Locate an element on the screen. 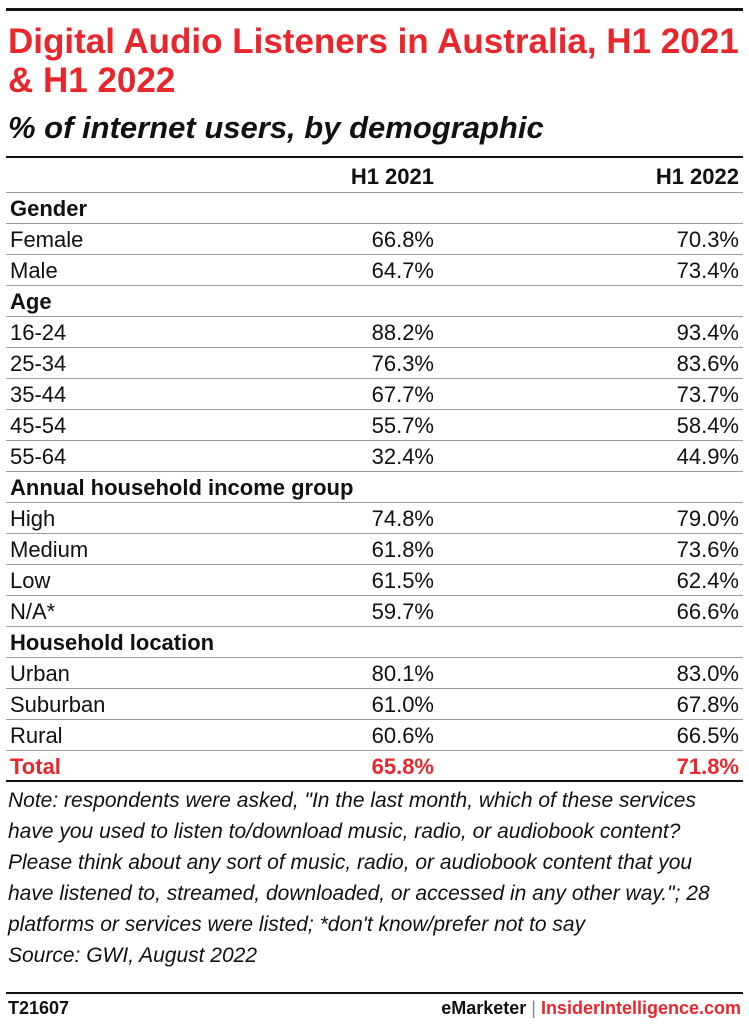  total-h1-2021: 65.8% is located at coordinates (402, 766).